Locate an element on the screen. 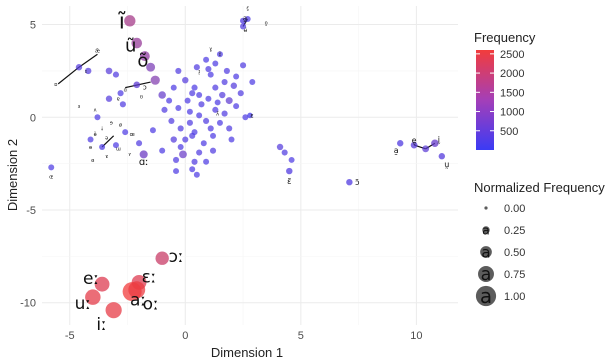  point-label: a̰ is located at coordinates (396, 150).